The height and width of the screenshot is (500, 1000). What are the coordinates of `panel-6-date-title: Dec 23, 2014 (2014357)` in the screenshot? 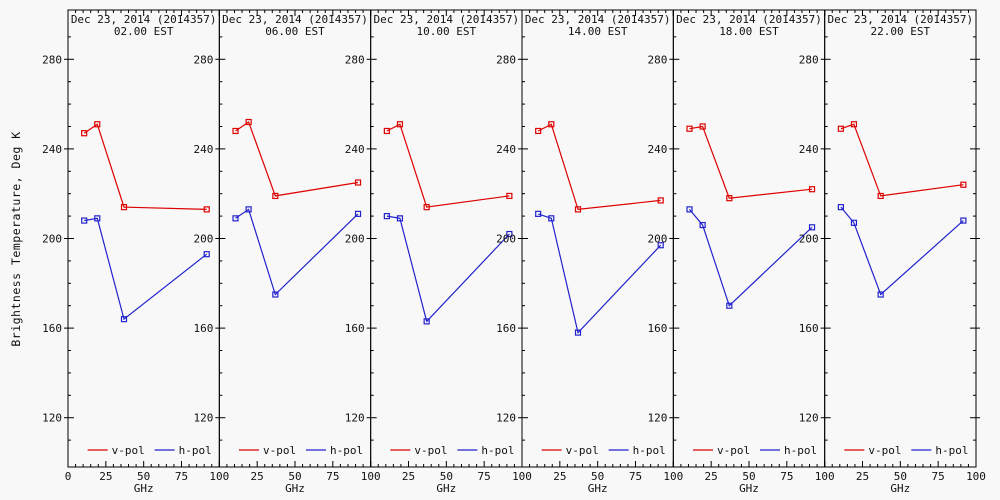 It's located at (900, 19).